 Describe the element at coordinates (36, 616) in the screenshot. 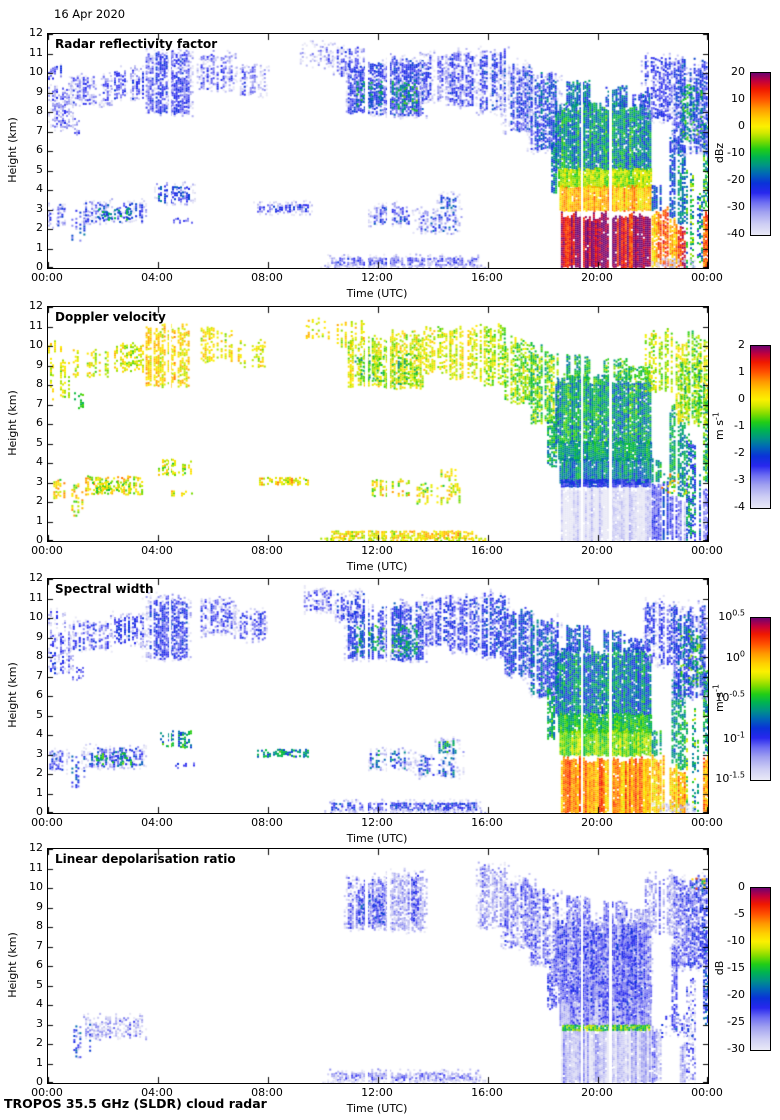

I see `y-tick-label: 10` at that location.